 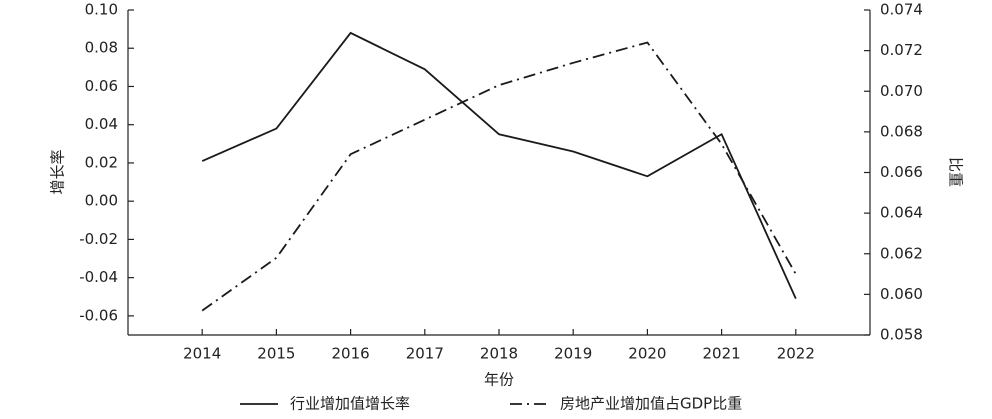 What do you see at coordinates (901, 50) in the screenshot?
I see `y2-tick-label: 0.072` at bounding box center [901, 50].